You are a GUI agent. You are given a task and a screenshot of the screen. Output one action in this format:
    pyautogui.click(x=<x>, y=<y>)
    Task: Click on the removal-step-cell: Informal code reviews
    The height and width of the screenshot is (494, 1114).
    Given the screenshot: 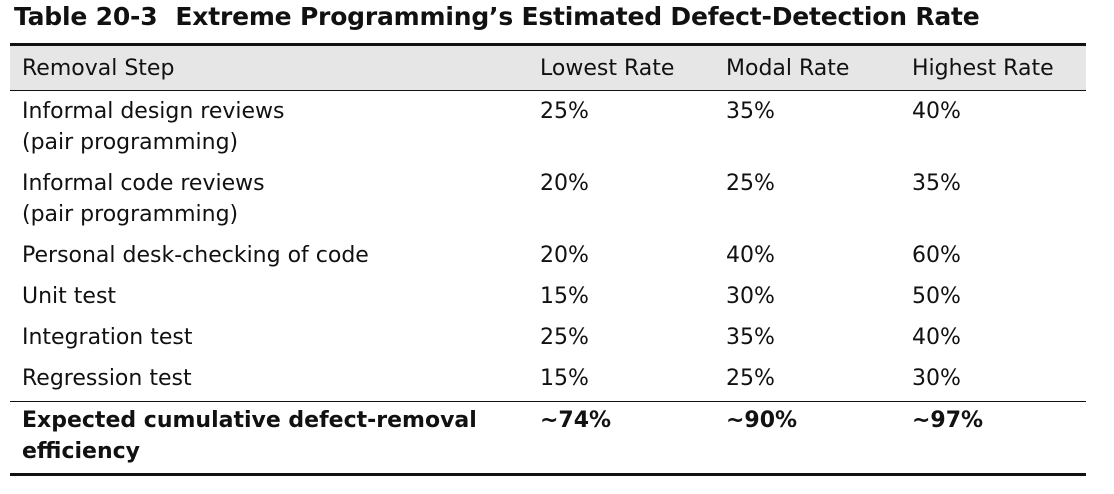 What is the action you would take?
    pyautogui.click(x=143, y=183)
    